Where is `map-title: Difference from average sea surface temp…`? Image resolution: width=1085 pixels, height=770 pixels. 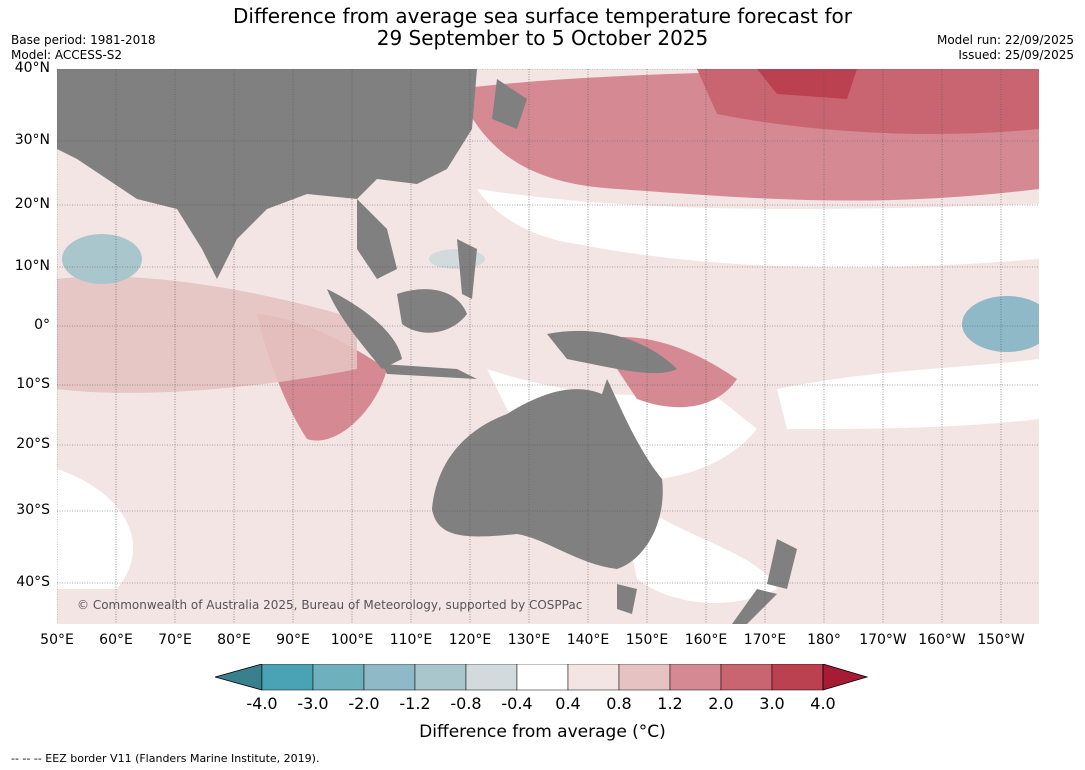
map-title: Difference from average sea surface temp… is located at coordinates (542, 27).